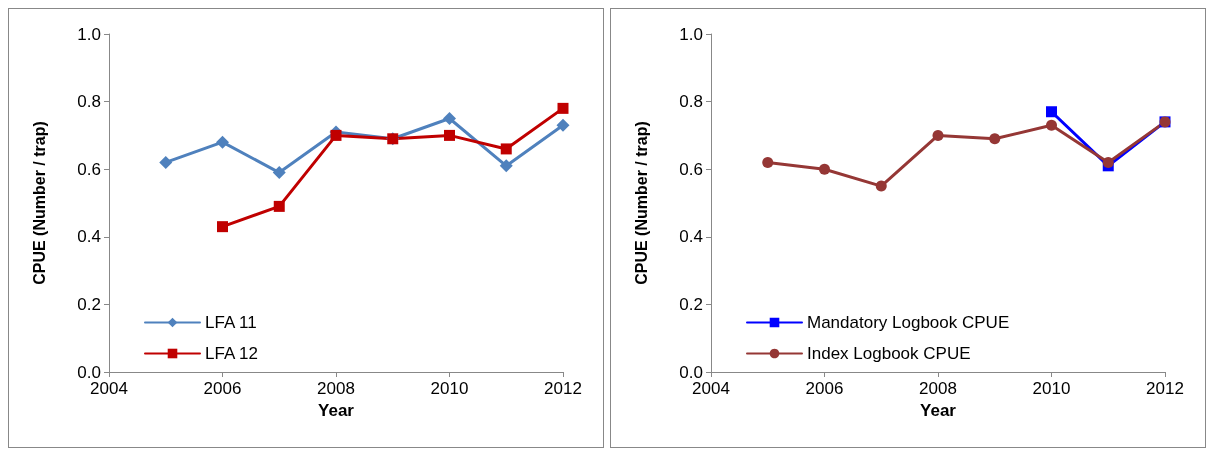 The image size is (1214, 452). I want to click on legend-label: Index Logbook CPUE, so click(889, 353).